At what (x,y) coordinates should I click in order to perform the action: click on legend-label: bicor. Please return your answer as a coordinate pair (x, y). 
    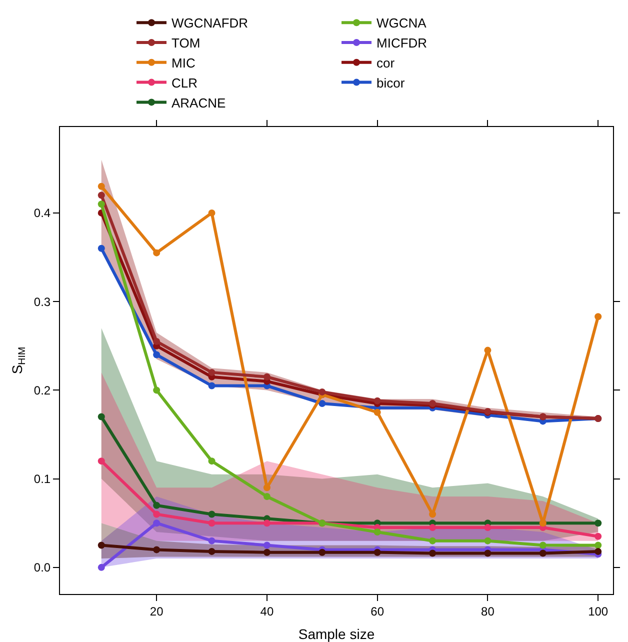
    Looking at the image, I should click on (391, 82).